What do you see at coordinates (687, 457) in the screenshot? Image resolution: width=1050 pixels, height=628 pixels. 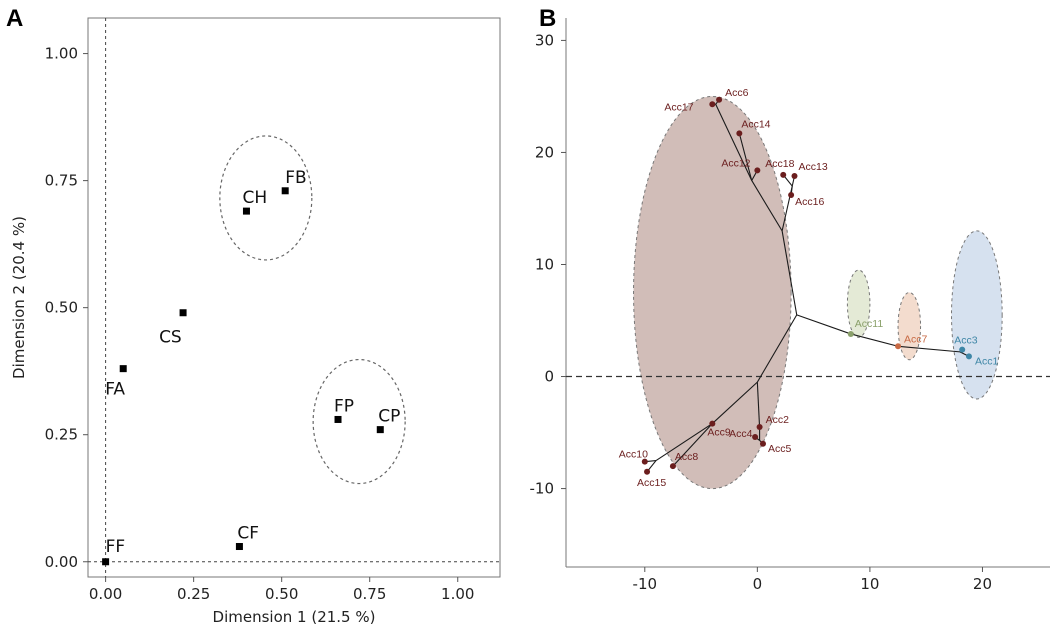 I see `leaf-label: Acc8` at bounding box center [687, 457].